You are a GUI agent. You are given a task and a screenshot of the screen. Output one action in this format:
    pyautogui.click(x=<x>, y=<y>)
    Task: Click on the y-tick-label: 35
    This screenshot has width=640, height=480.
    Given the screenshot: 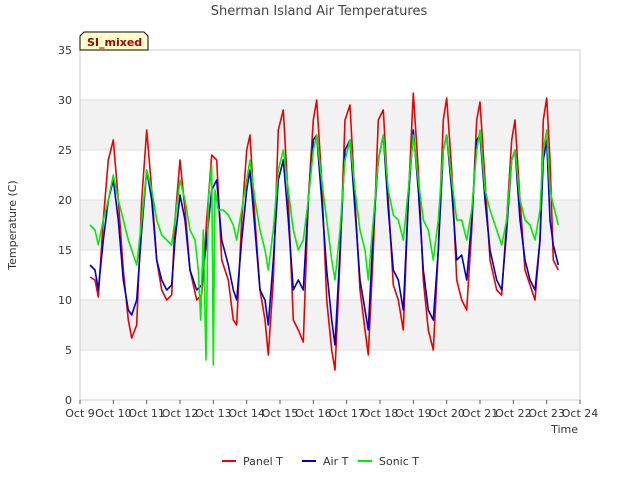 What is the action you would take?
    pyautogui.click(x=65, y=50)
    